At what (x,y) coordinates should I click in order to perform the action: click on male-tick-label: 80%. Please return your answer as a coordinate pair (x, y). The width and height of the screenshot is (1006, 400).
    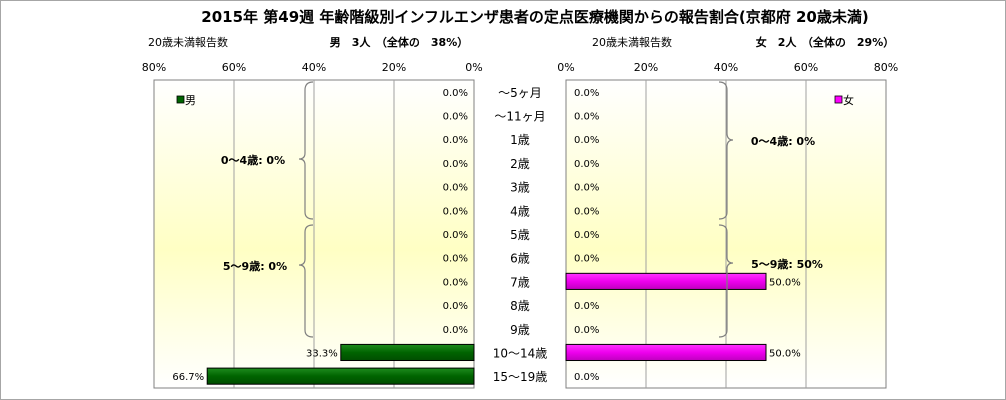
    Looking at the image, I should click on (154, 67).